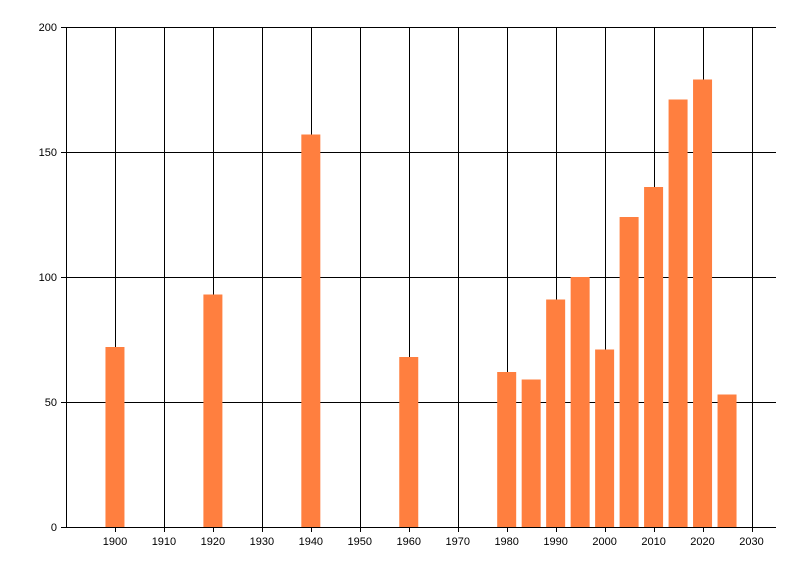  Describe the element at coordinates (409, 542) in the screenshot. I see `x-tick-label-1960: 1960` at that location.